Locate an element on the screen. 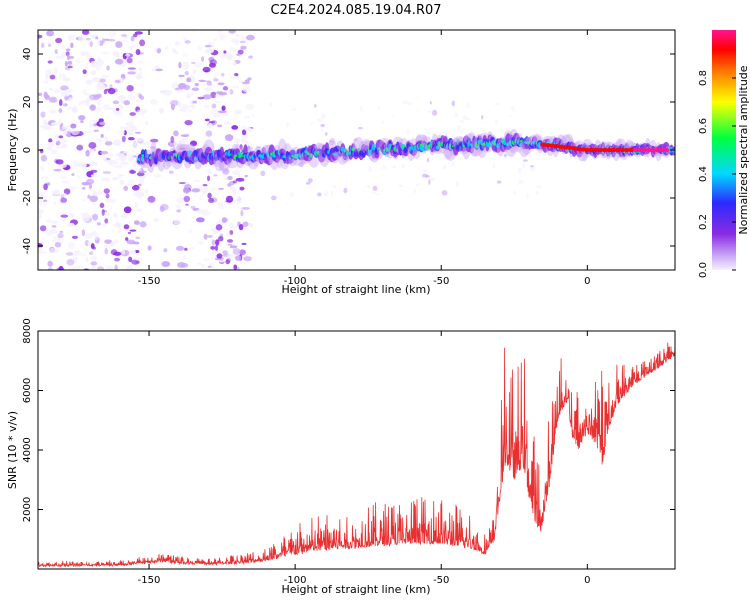  spectrogram-ytick-label: 20 is located at coordinates (27, 102).